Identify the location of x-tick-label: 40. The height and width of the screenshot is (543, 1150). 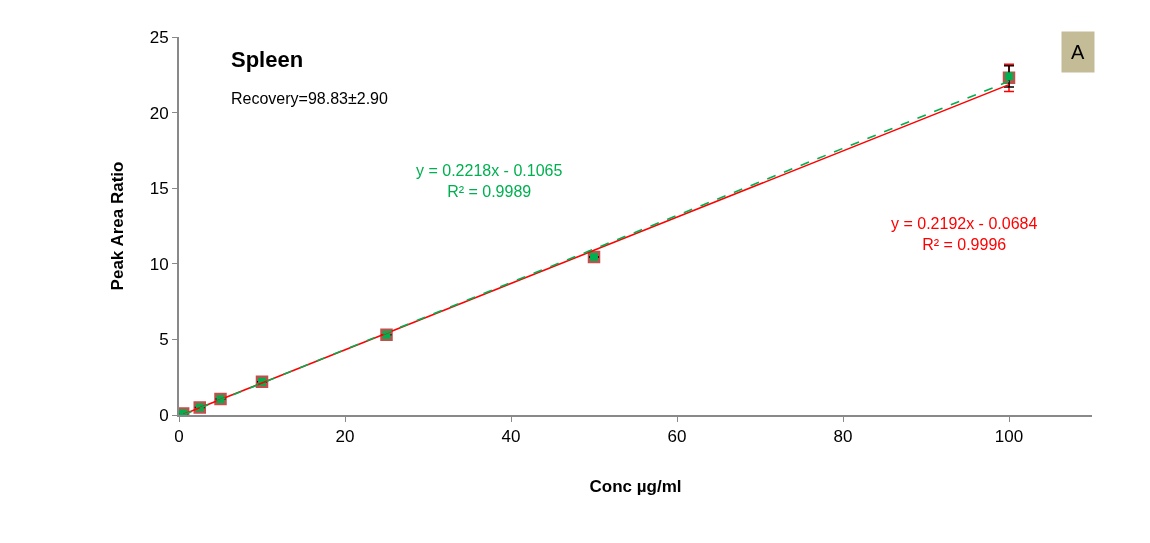
(511, 437).